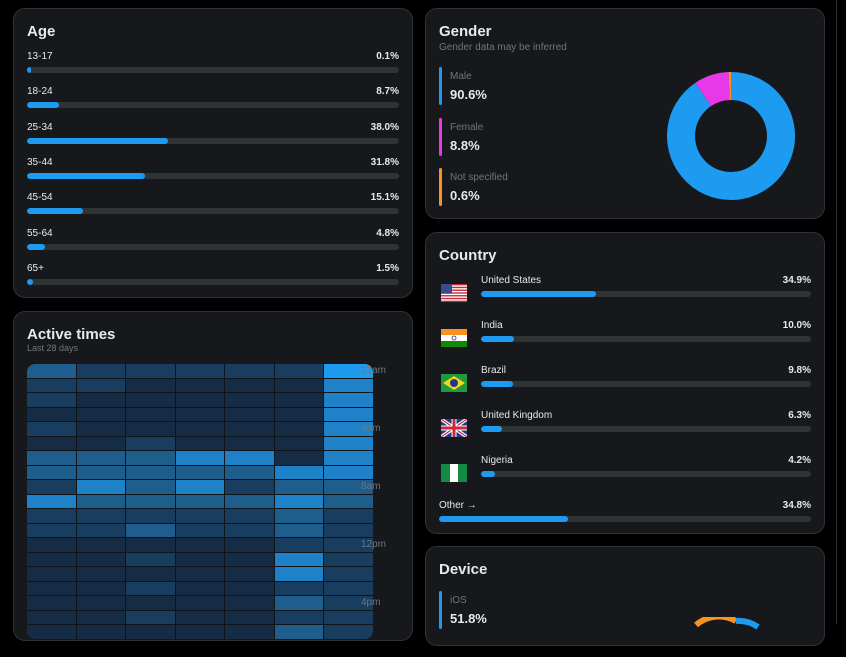 The image size is (846, 657). Describe the element at coordinates (454, 383) in the screenshot. I see `brazil-flag-icon` at that location.